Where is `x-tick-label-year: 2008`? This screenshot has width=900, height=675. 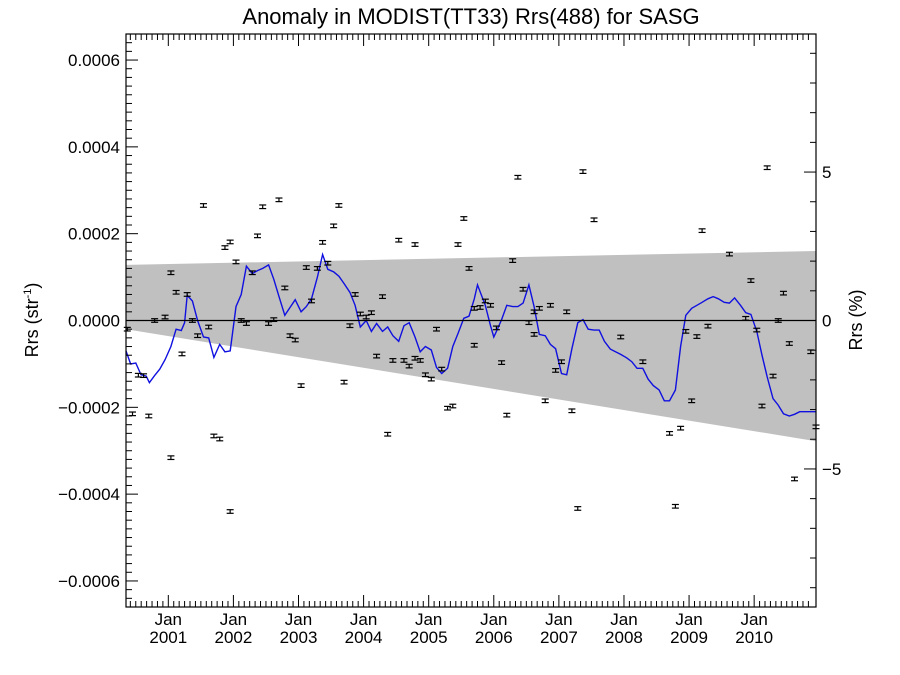 x-tick-label-year: 2008 is located at coordinates (624, 637).